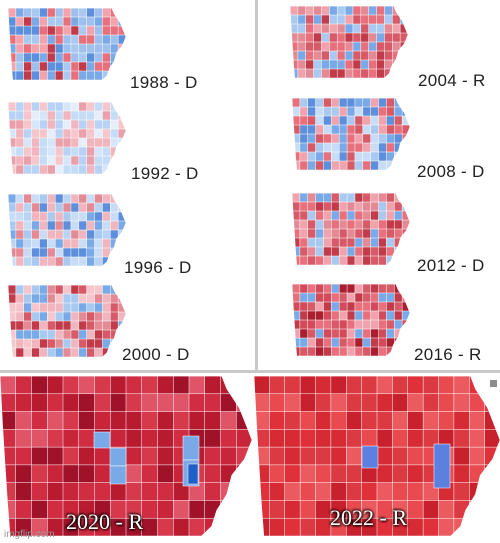 The width and height of the screenshot is (500, 543). I want to click on state-outline, so click(67, 321).